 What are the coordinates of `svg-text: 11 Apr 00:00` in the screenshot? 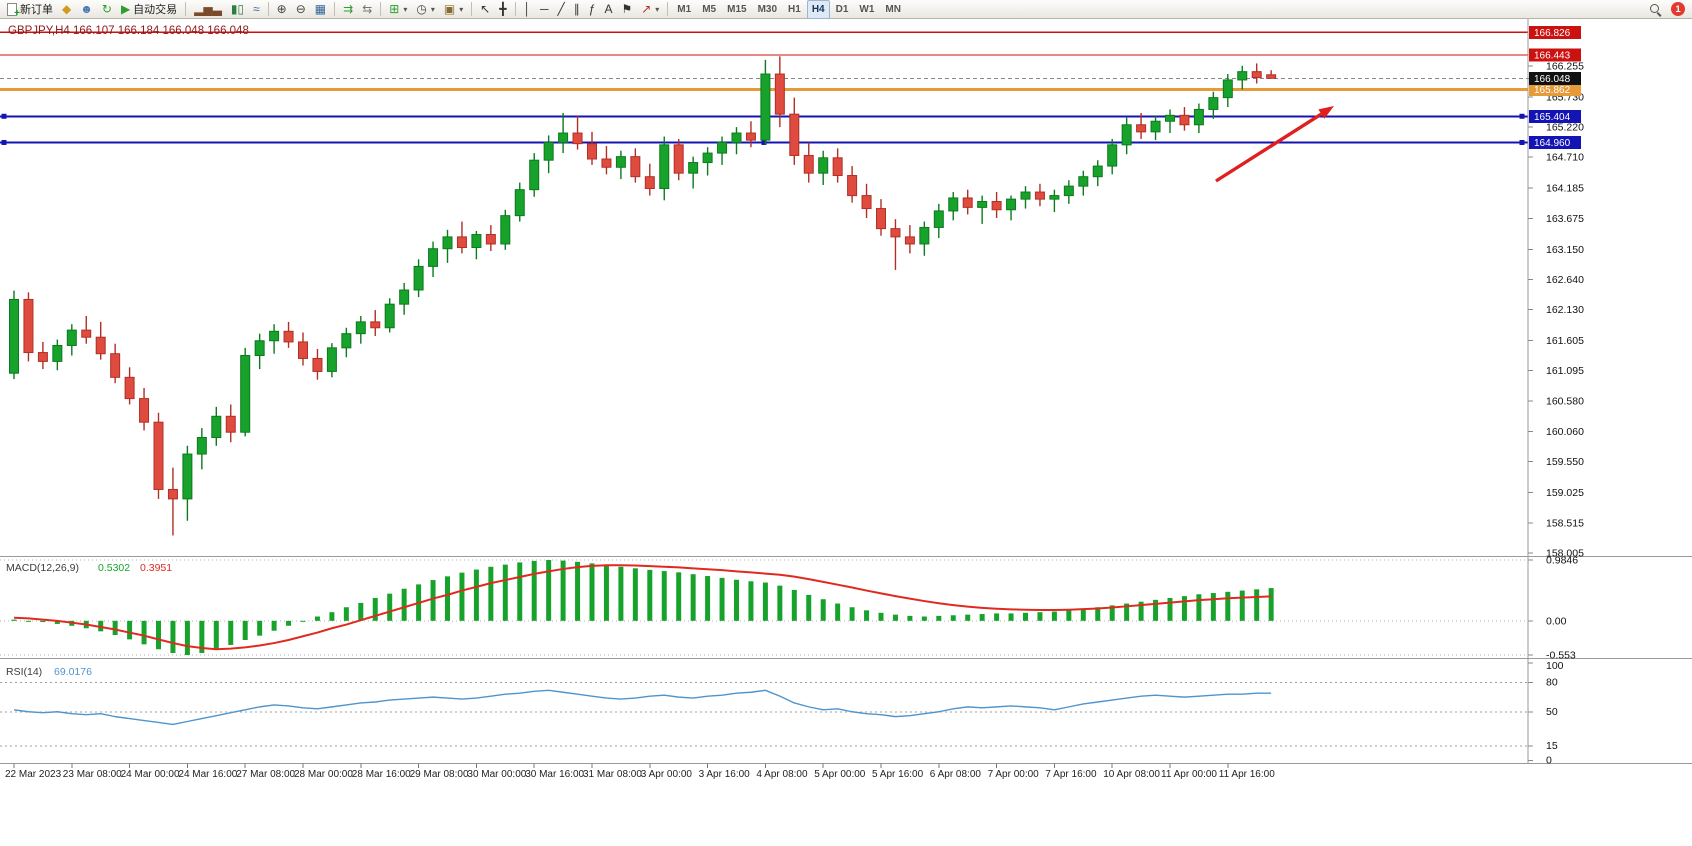 It's located at (1189, 774).